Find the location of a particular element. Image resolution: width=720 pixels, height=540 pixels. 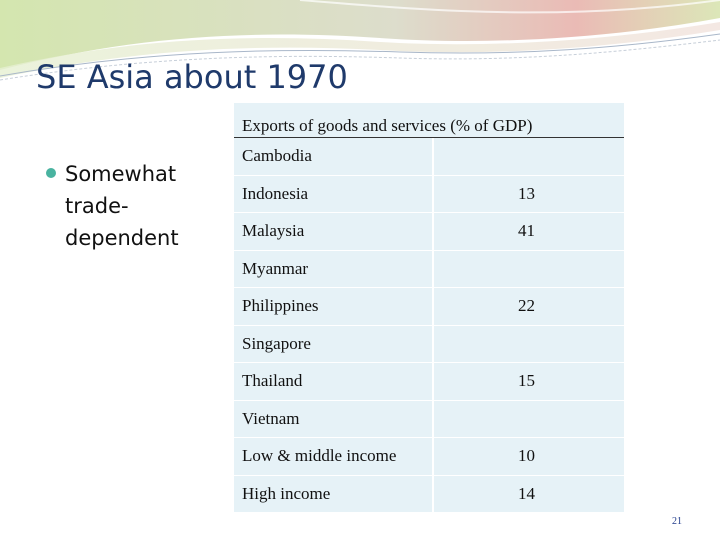

table-row: Singapore is located at coordinates (429, 344).